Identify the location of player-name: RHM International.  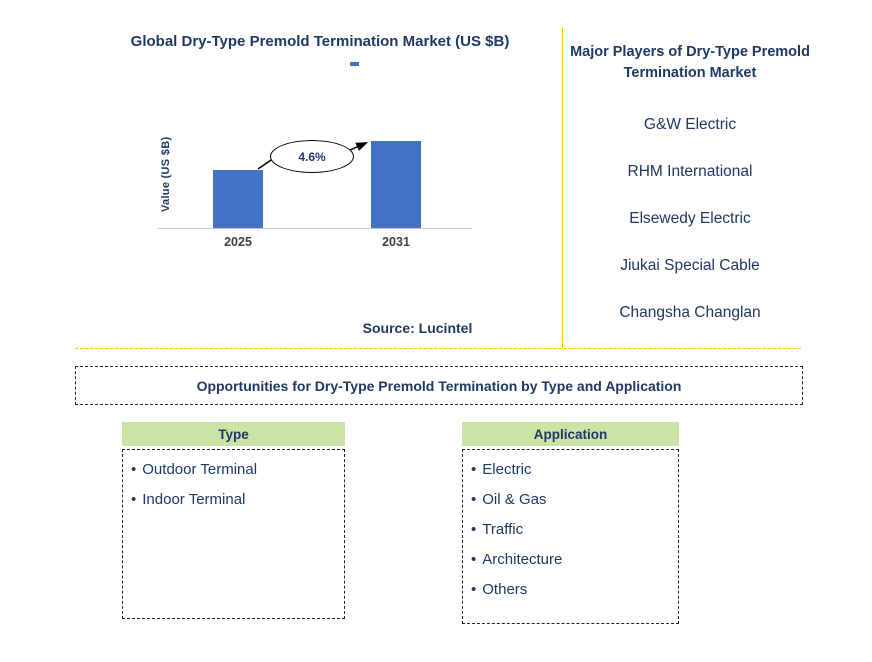
(690, 171).